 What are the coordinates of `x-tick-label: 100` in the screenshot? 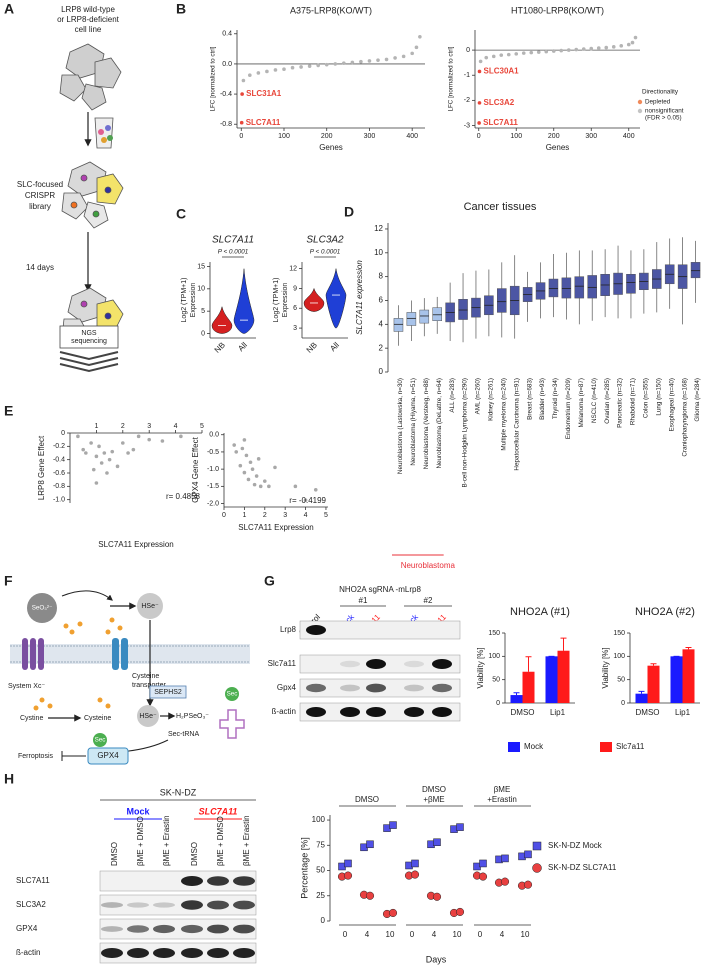 It's located at (516, 136).